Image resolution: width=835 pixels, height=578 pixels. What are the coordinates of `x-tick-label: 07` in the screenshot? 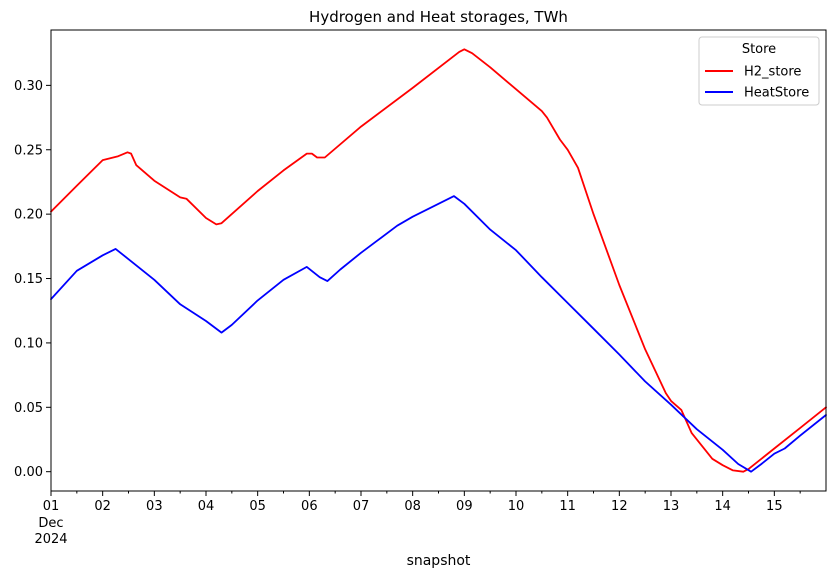 It's located at (361, 506).